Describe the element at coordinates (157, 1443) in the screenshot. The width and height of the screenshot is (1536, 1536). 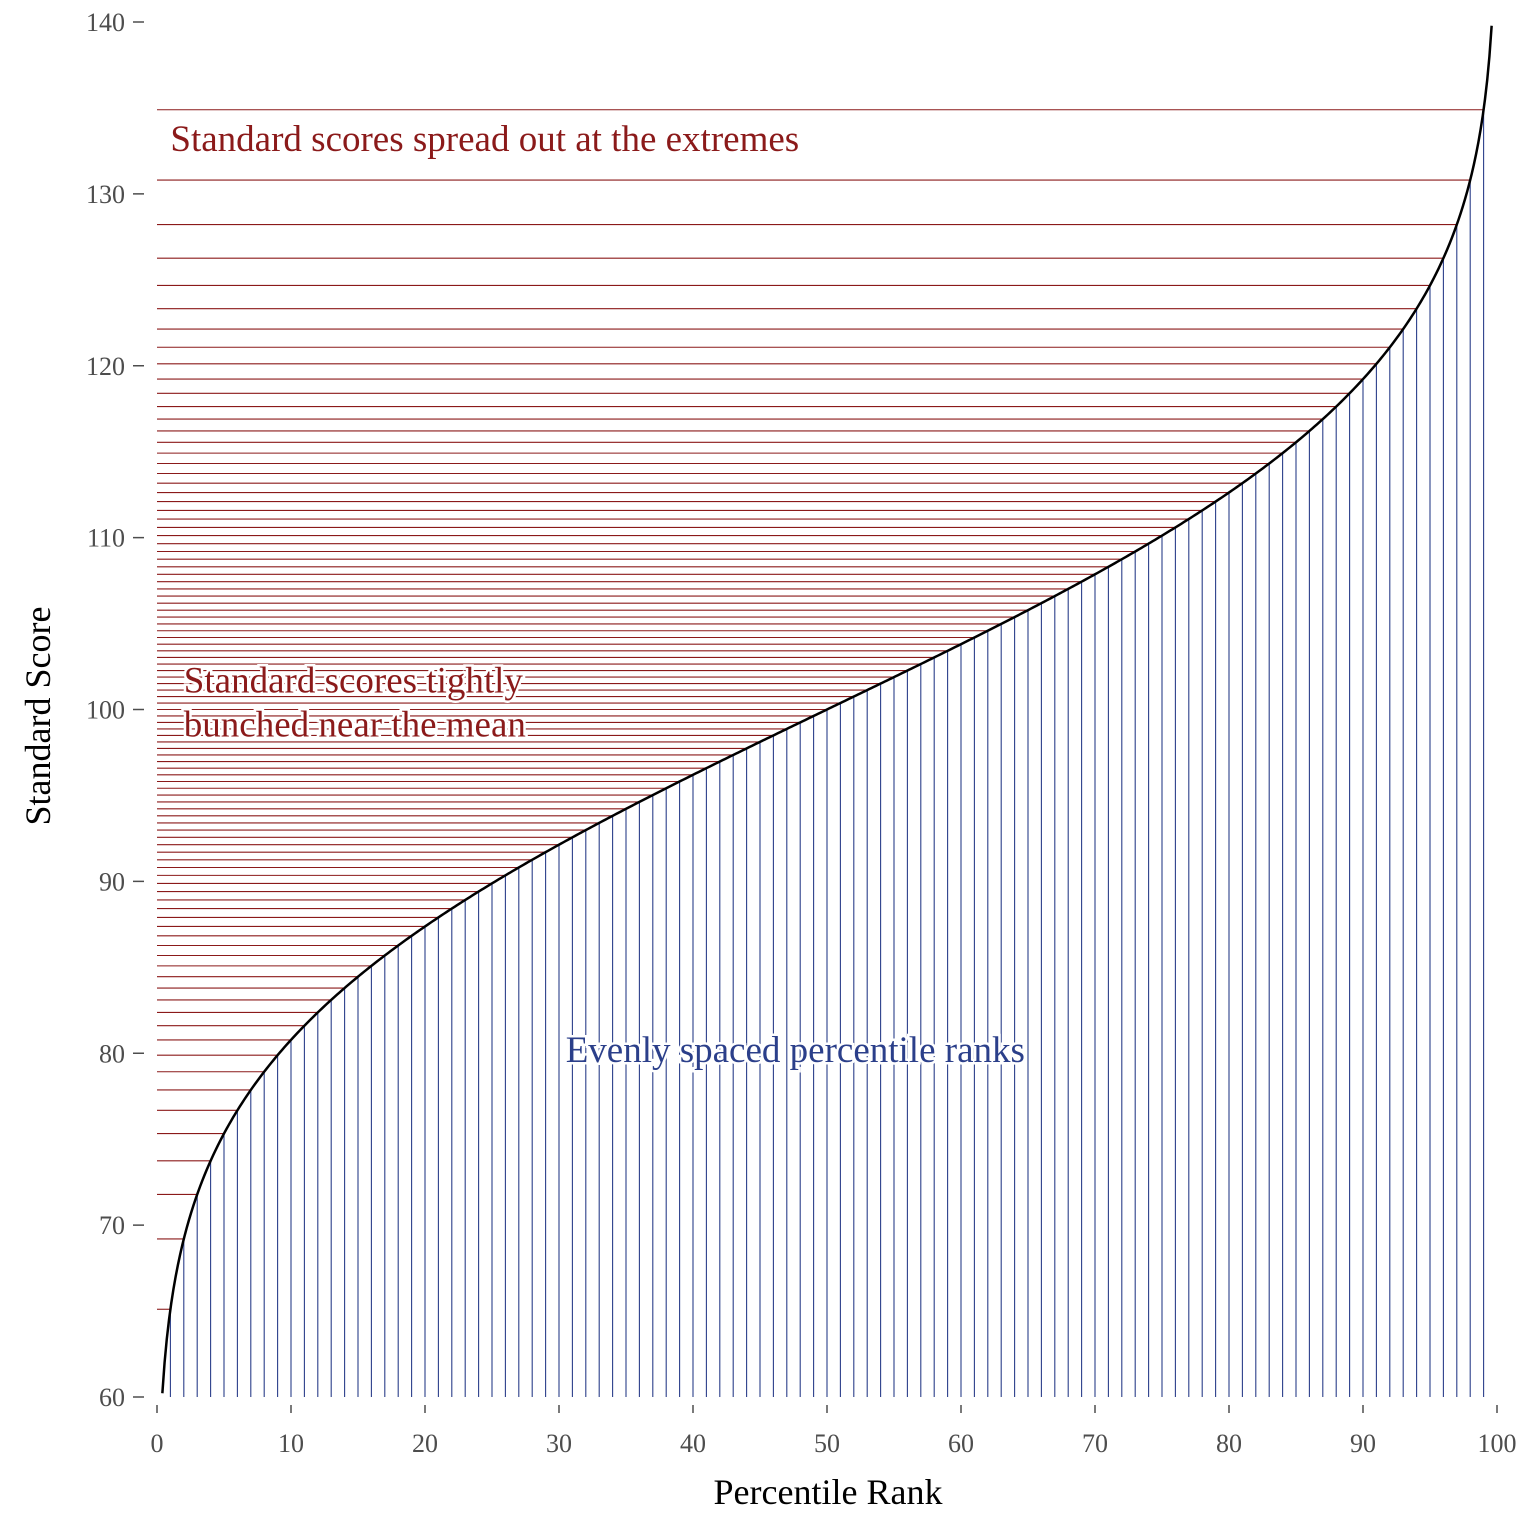
I see `x-tick-label: 0` at that location.